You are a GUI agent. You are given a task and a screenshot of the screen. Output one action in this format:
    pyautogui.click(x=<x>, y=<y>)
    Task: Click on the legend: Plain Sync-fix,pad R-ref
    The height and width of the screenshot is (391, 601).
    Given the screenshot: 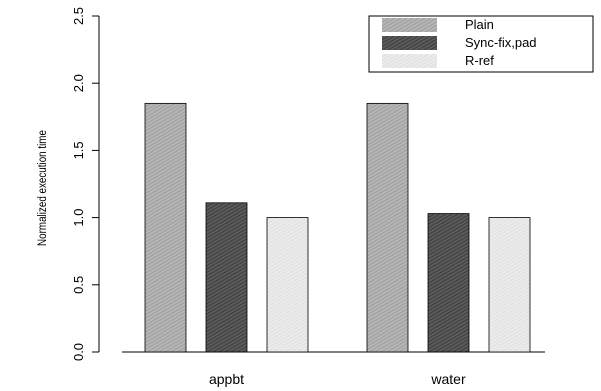 What is the action you would take?
    pyautogui.click(x=481, y=44)
    